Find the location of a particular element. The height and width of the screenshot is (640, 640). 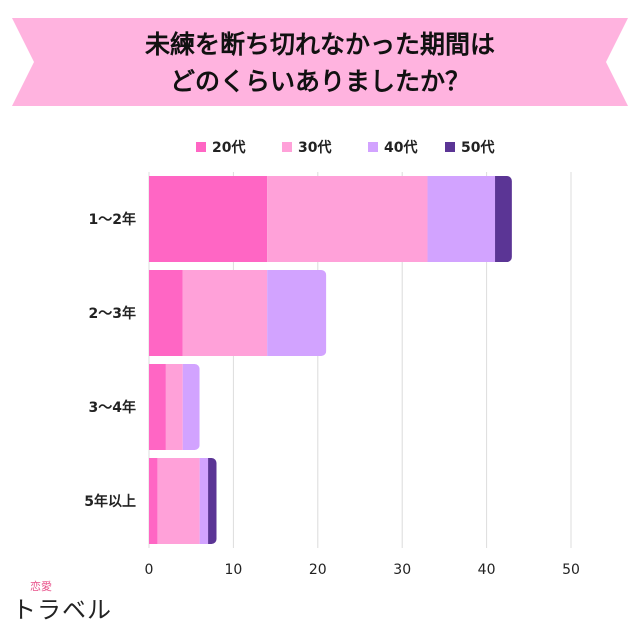

x-tick-label: 50 is located at coordinates (571, 570).